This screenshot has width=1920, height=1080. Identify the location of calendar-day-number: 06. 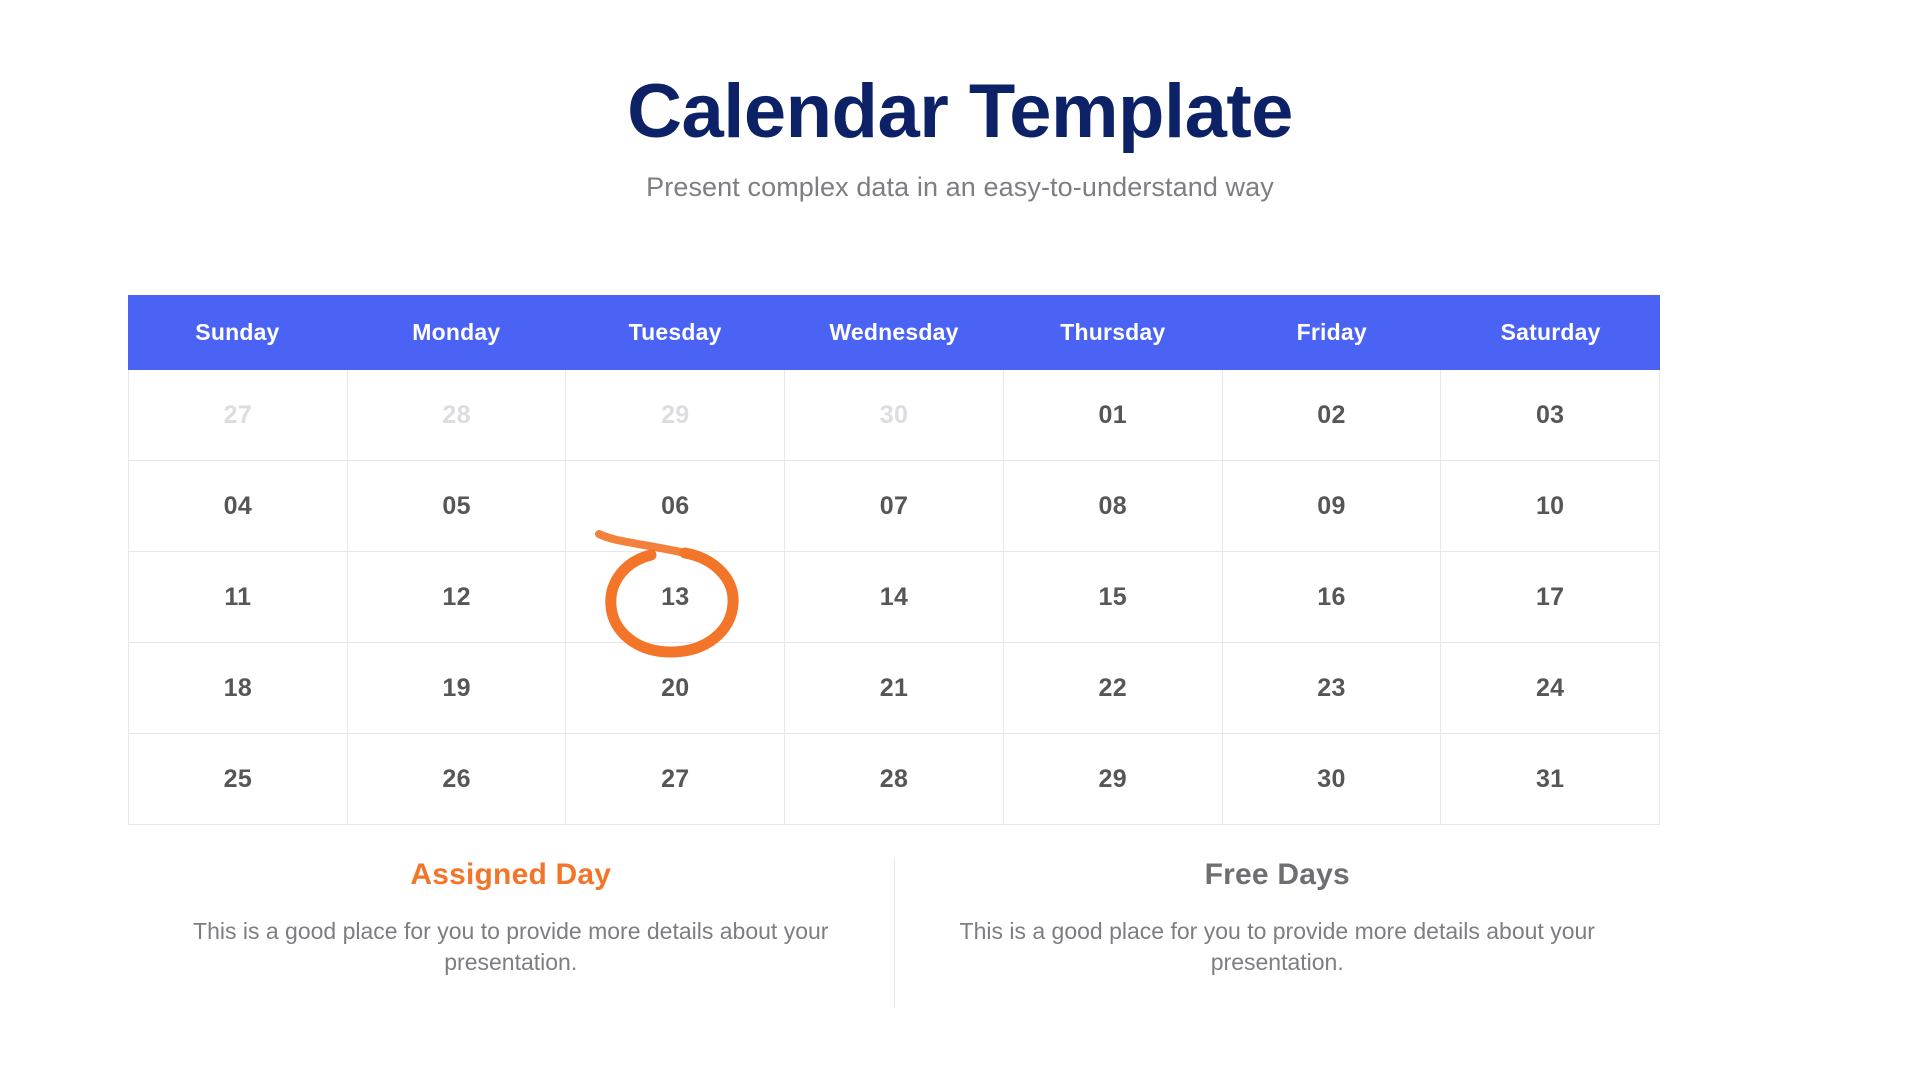
(675, 505).